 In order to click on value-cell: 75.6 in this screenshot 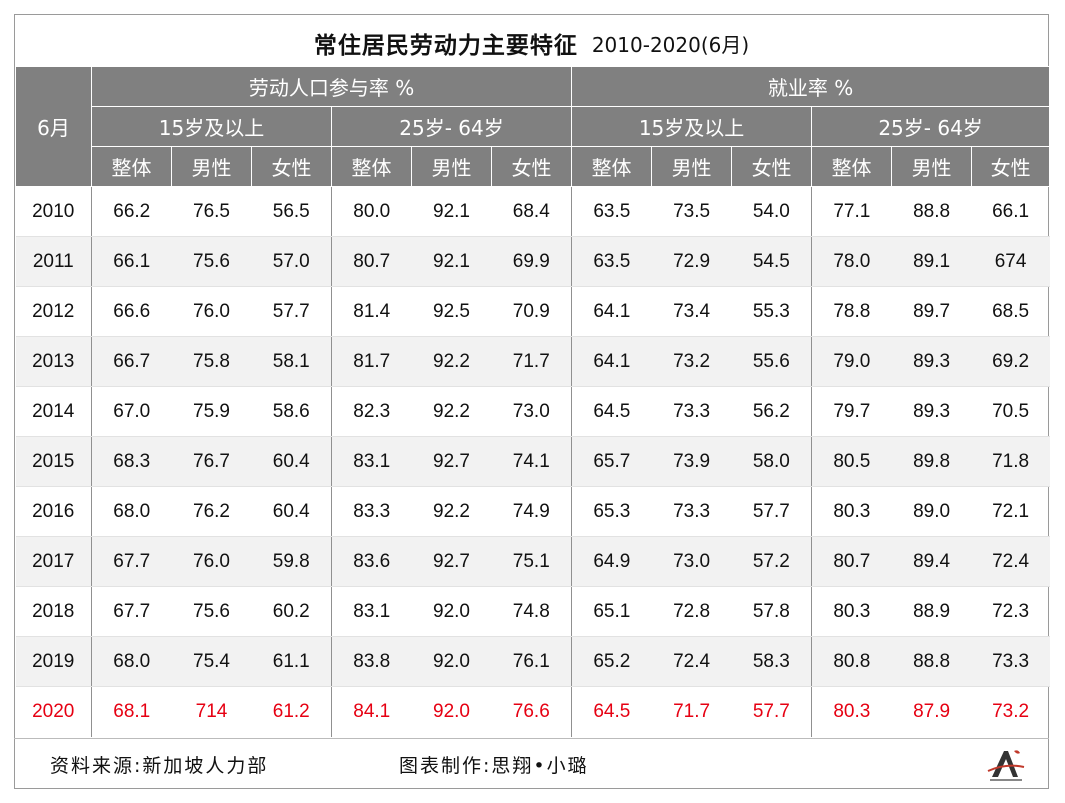, I will do `click(211, 261)`.